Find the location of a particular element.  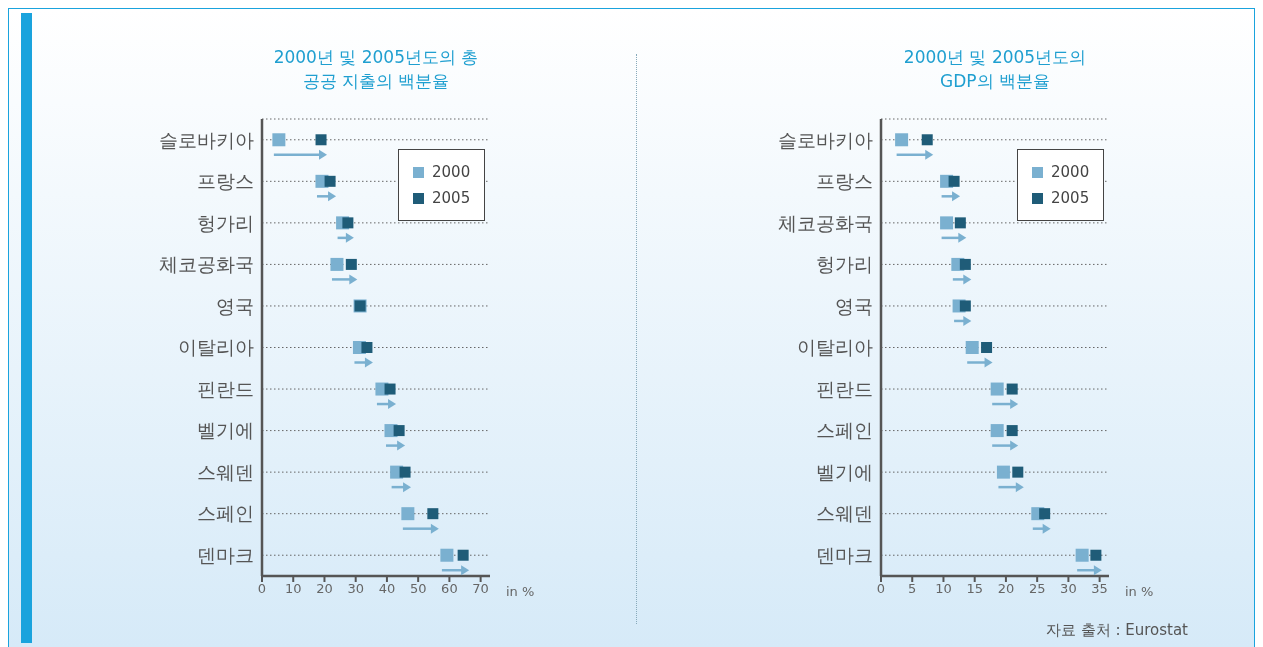

chart-title: 2000년 및 2005년도의 총 공공 지출의 백분율 is located at coordinates (376, 69).